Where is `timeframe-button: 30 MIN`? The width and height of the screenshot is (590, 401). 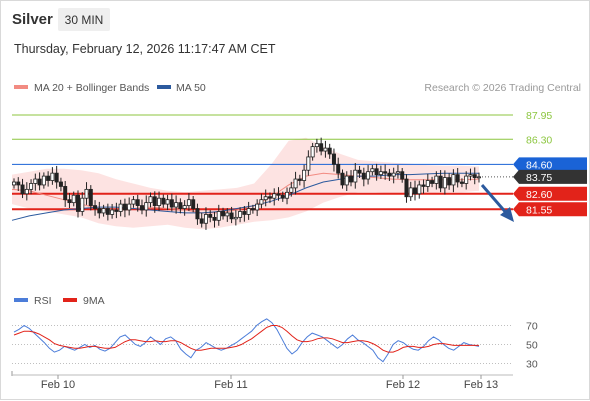 timeframe-button: 30 MIN is located at coordinates (84, 19).